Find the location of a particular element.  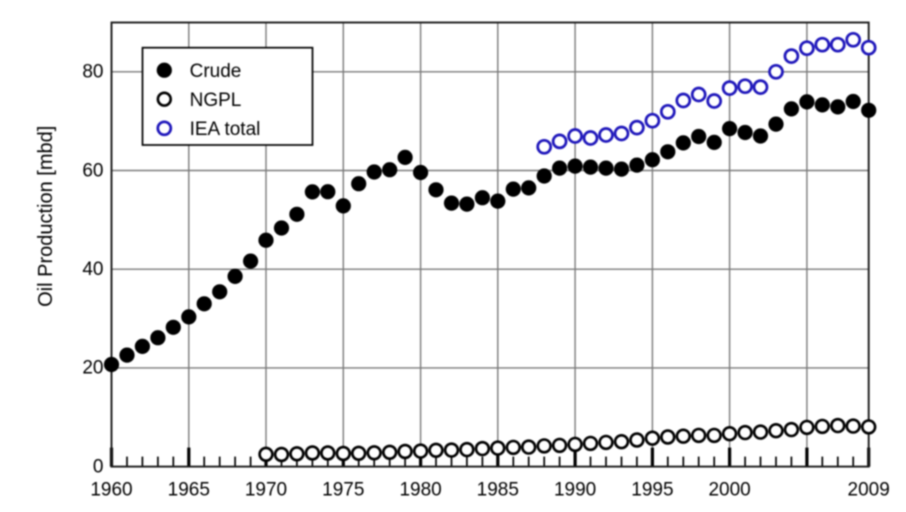

svg-text: Oil Production [mbd] is located at coordinates (46, 216).